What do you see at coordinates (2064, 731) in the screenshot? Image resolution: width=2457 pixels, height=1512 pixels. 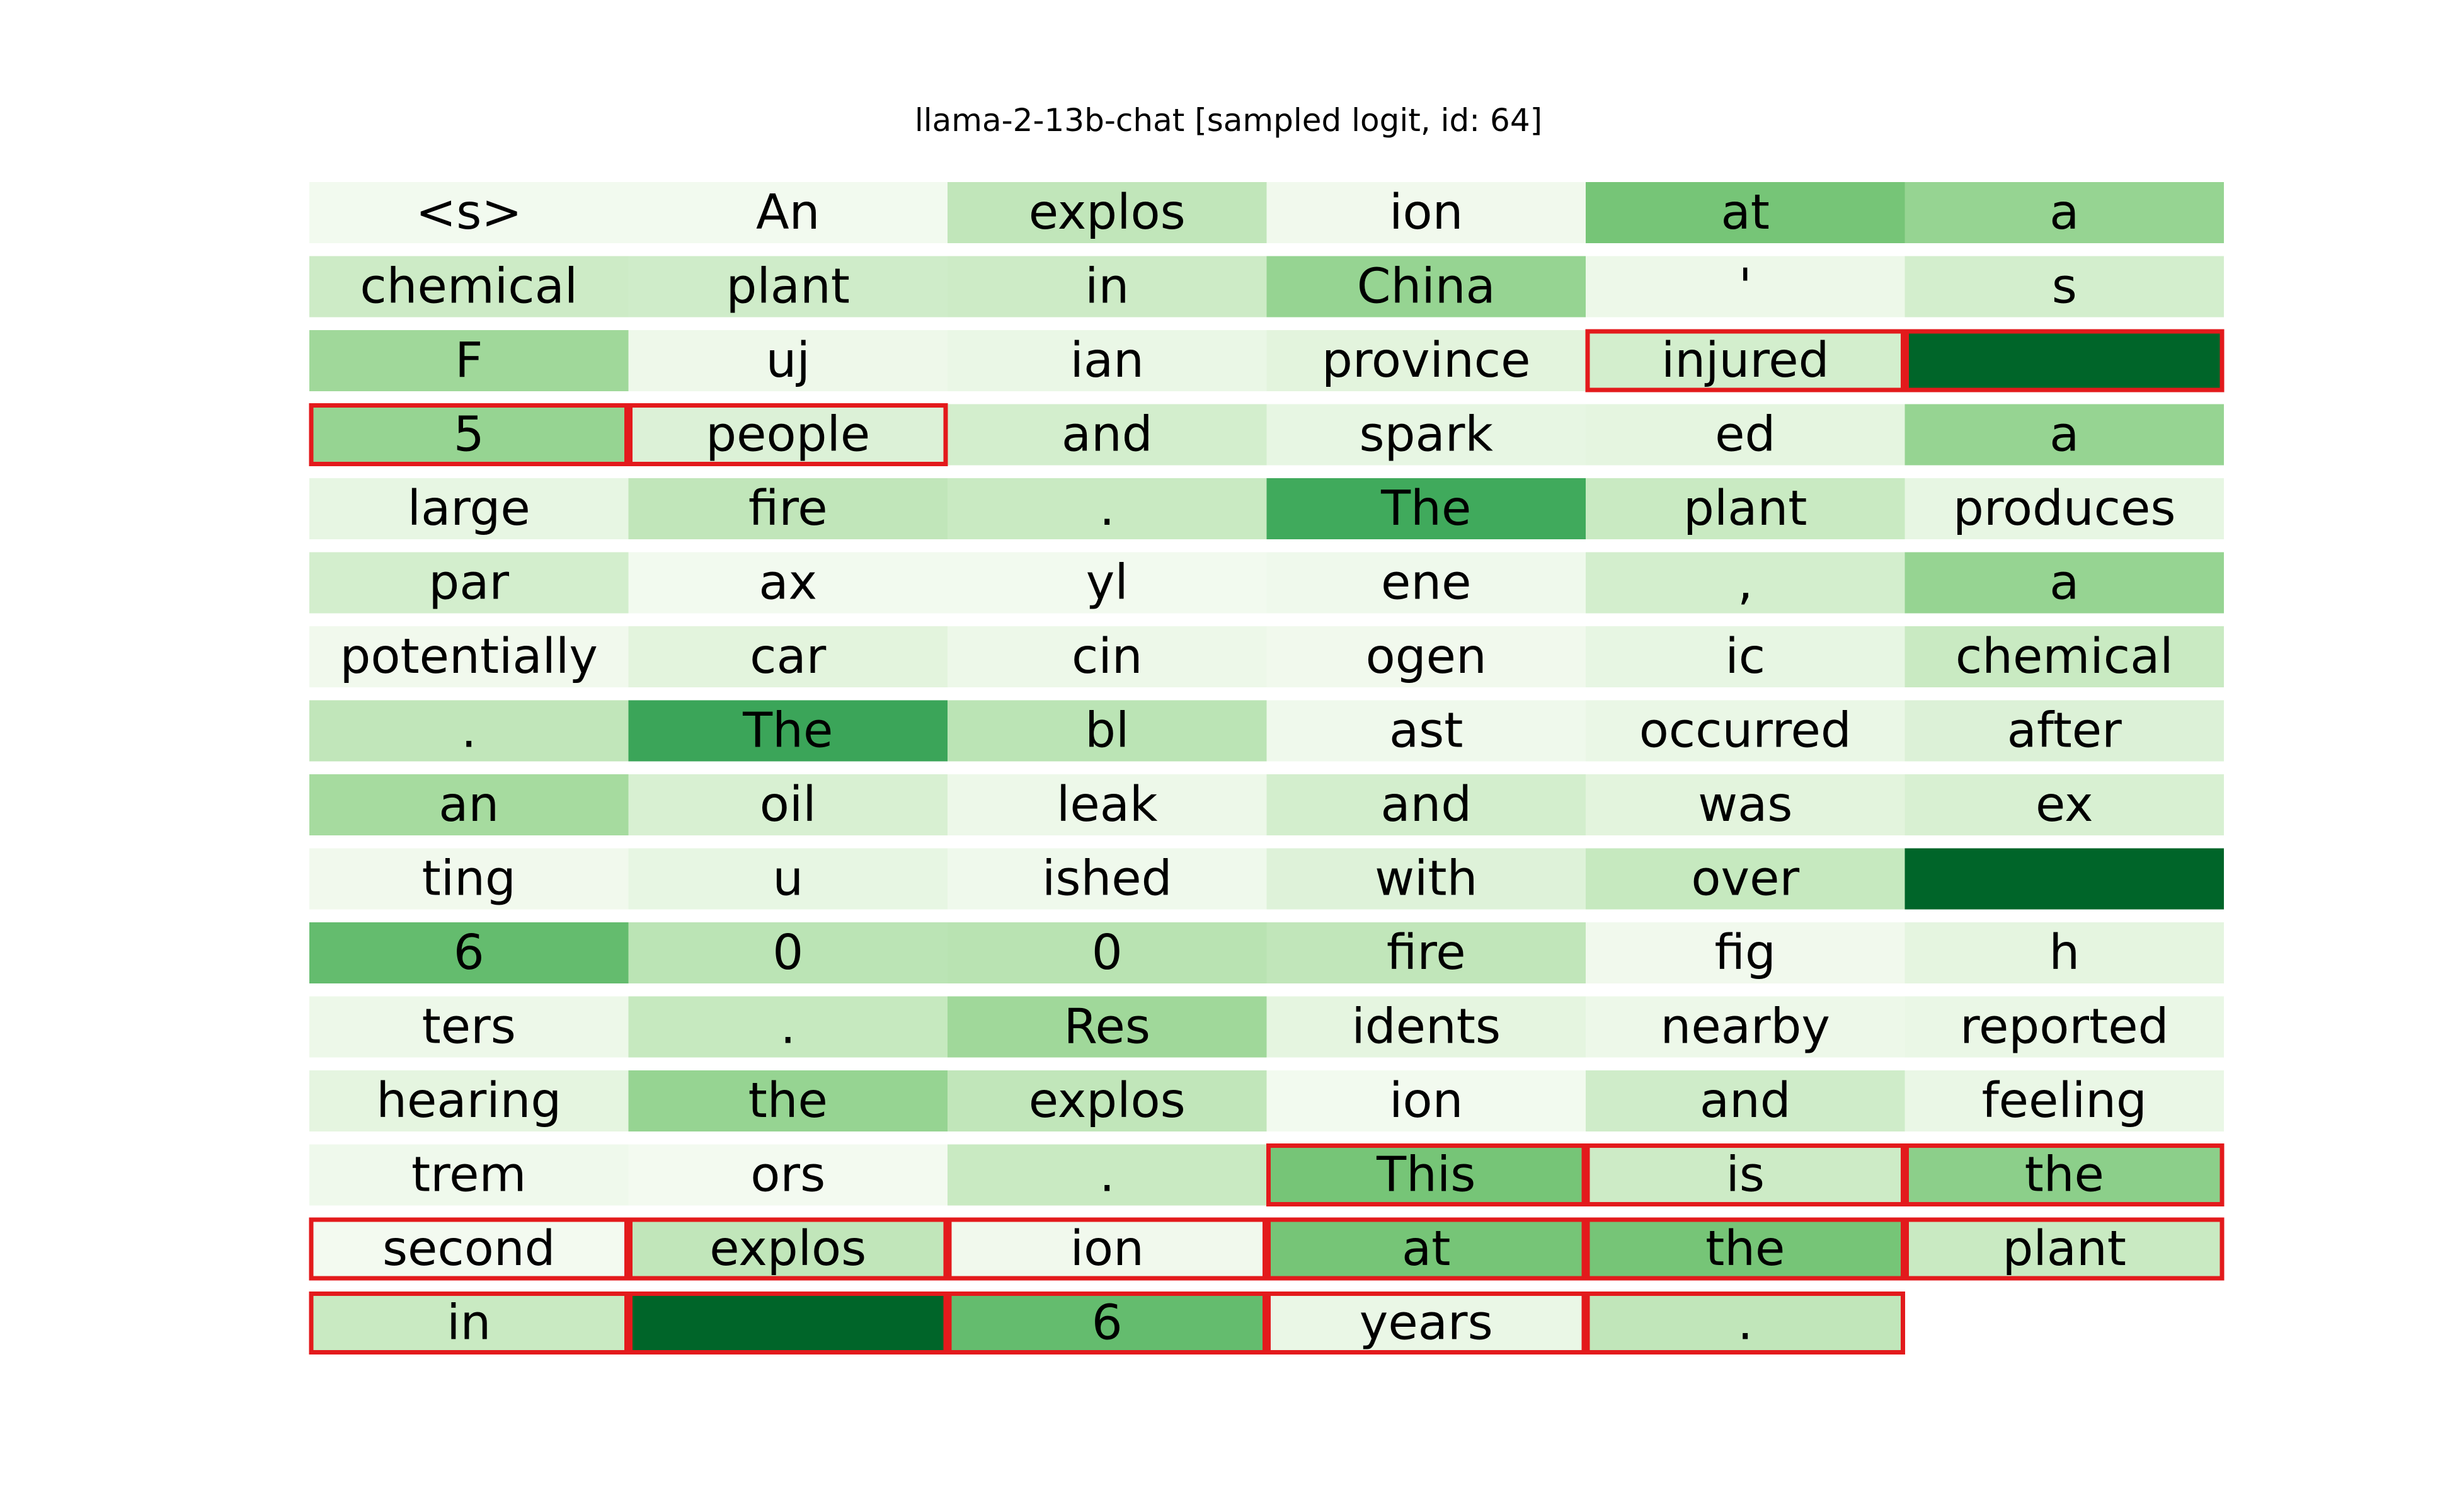 I see `cell-token-label: after` at bounding box center [2064, 731].